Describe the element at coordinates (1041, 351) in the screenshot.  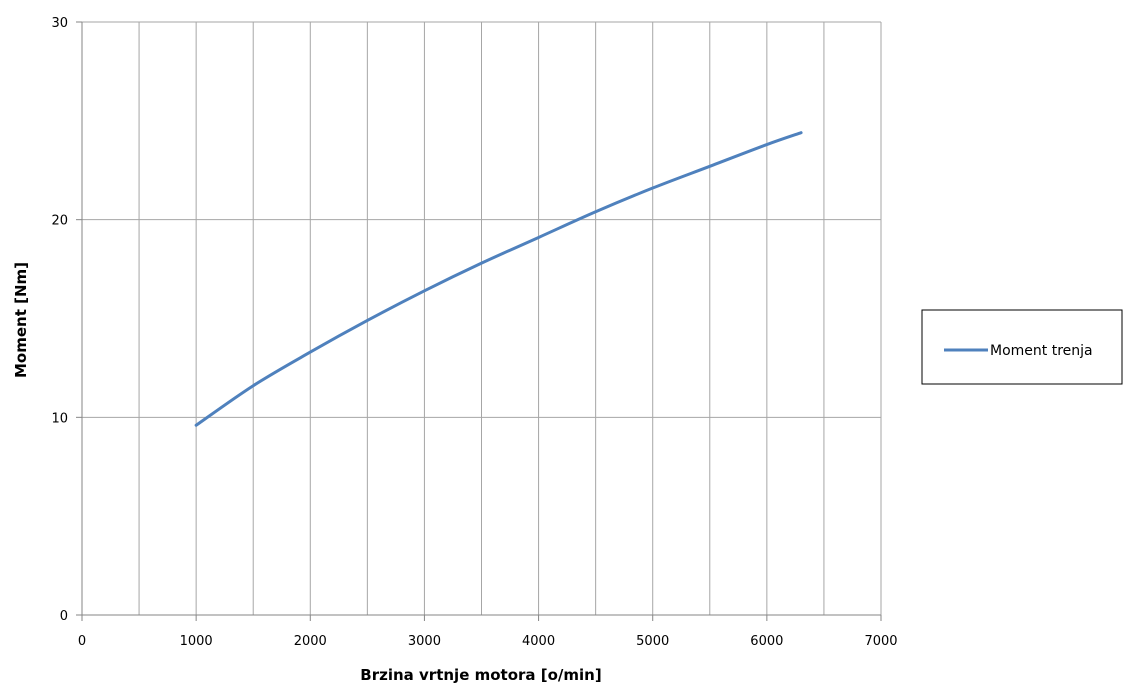
I see `legend-label: Moment trenja` at that location.